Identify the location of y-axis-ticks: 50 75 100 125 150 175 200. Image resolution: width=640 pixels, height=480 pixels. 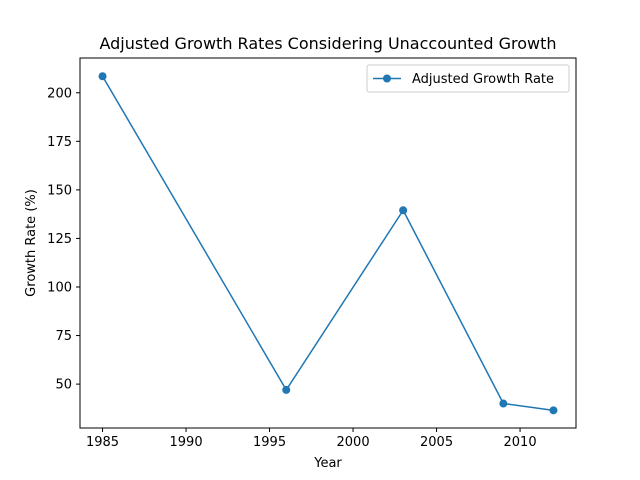
(63, 239).